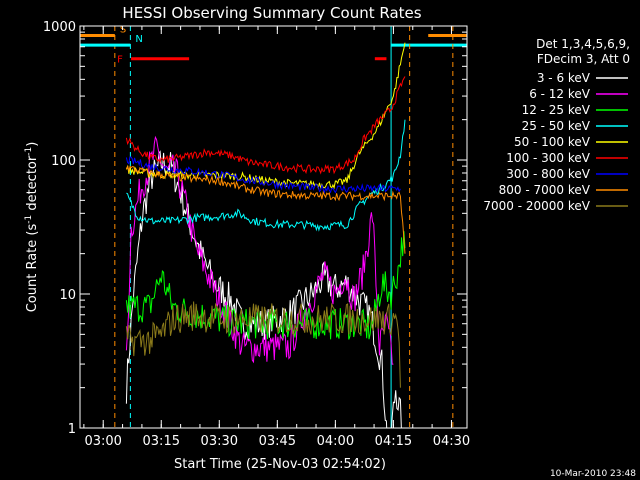  Describe the element at coordinates (59, 27) in the screenshot. I see `y-tick-label-3: 1000` at that location.